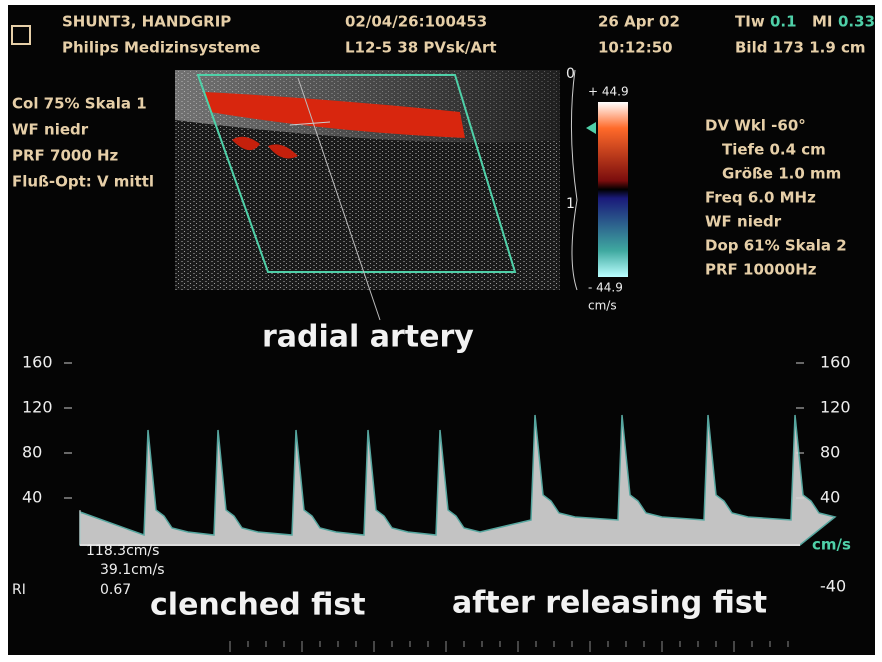 The width and height of the screenshot is (882, 662). Describe the element at coordinates (509, 646) in the screenshot. I see `time-ticks` at that location.